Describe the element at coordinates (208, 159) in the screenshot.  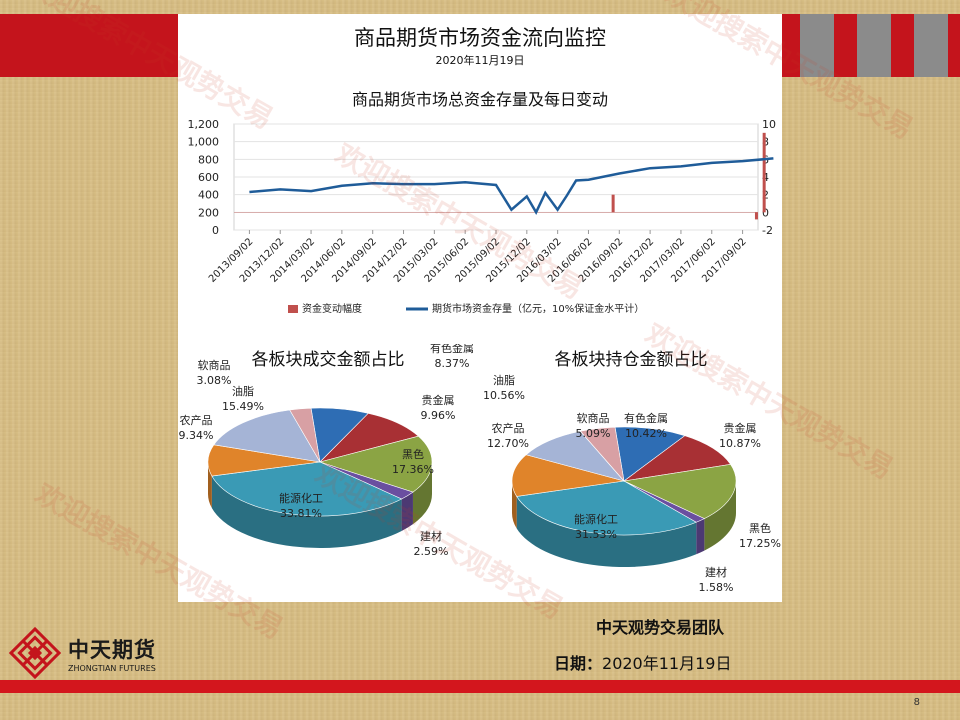
I see `y-left-tick: 800` at that location.